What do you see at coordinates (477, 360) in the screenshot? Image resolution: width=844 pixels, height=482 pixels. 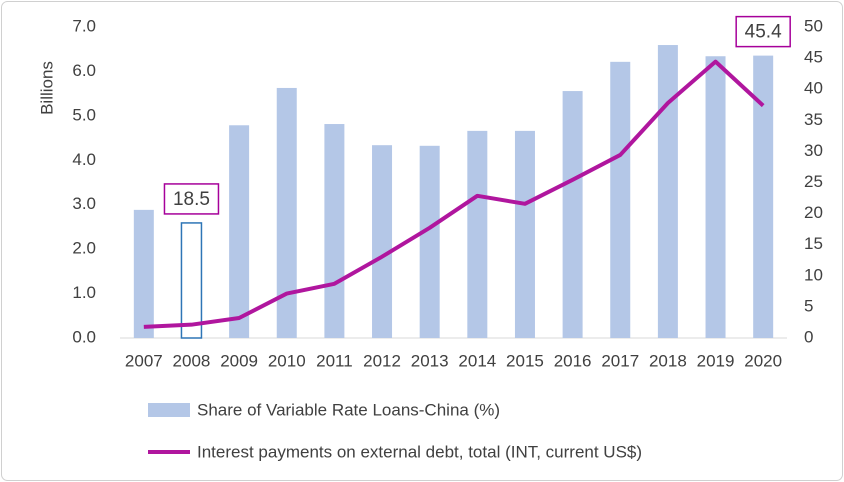 I see `x-tick-label: 2014` at bounding box center [477, 360].